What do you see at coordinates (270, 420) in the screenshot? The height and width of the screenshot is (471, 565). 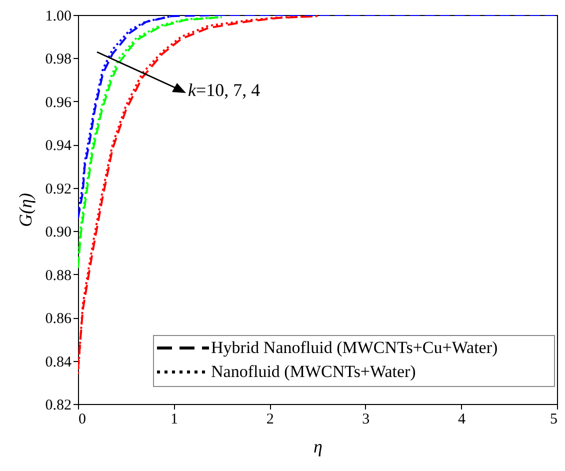 I see `x-tick-label: 2` at bounding box center [270, 420].